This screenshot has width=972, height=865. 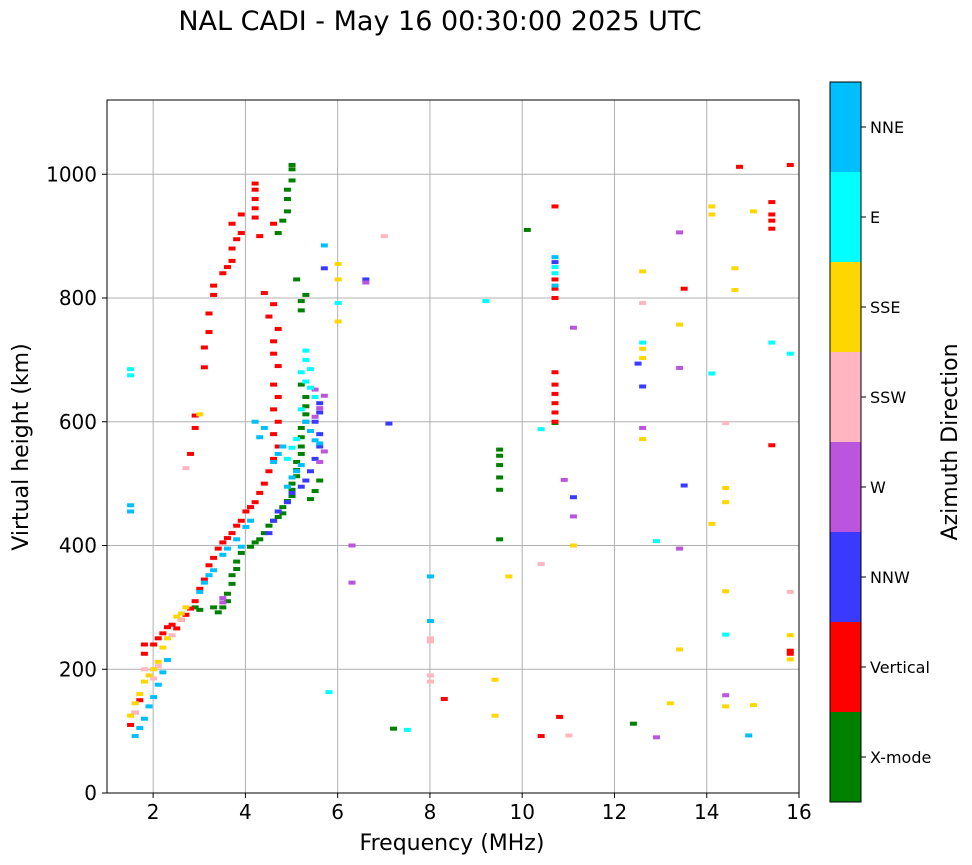 What do you see at coordinates (90, 793) in the screenshot?
I see `y-tick-label: 0` at bounding box center [90, 793].